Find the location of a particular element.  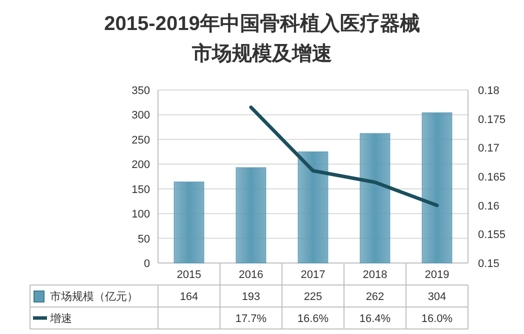

y-tick-label: 100 is located at coordinates (141, 214).